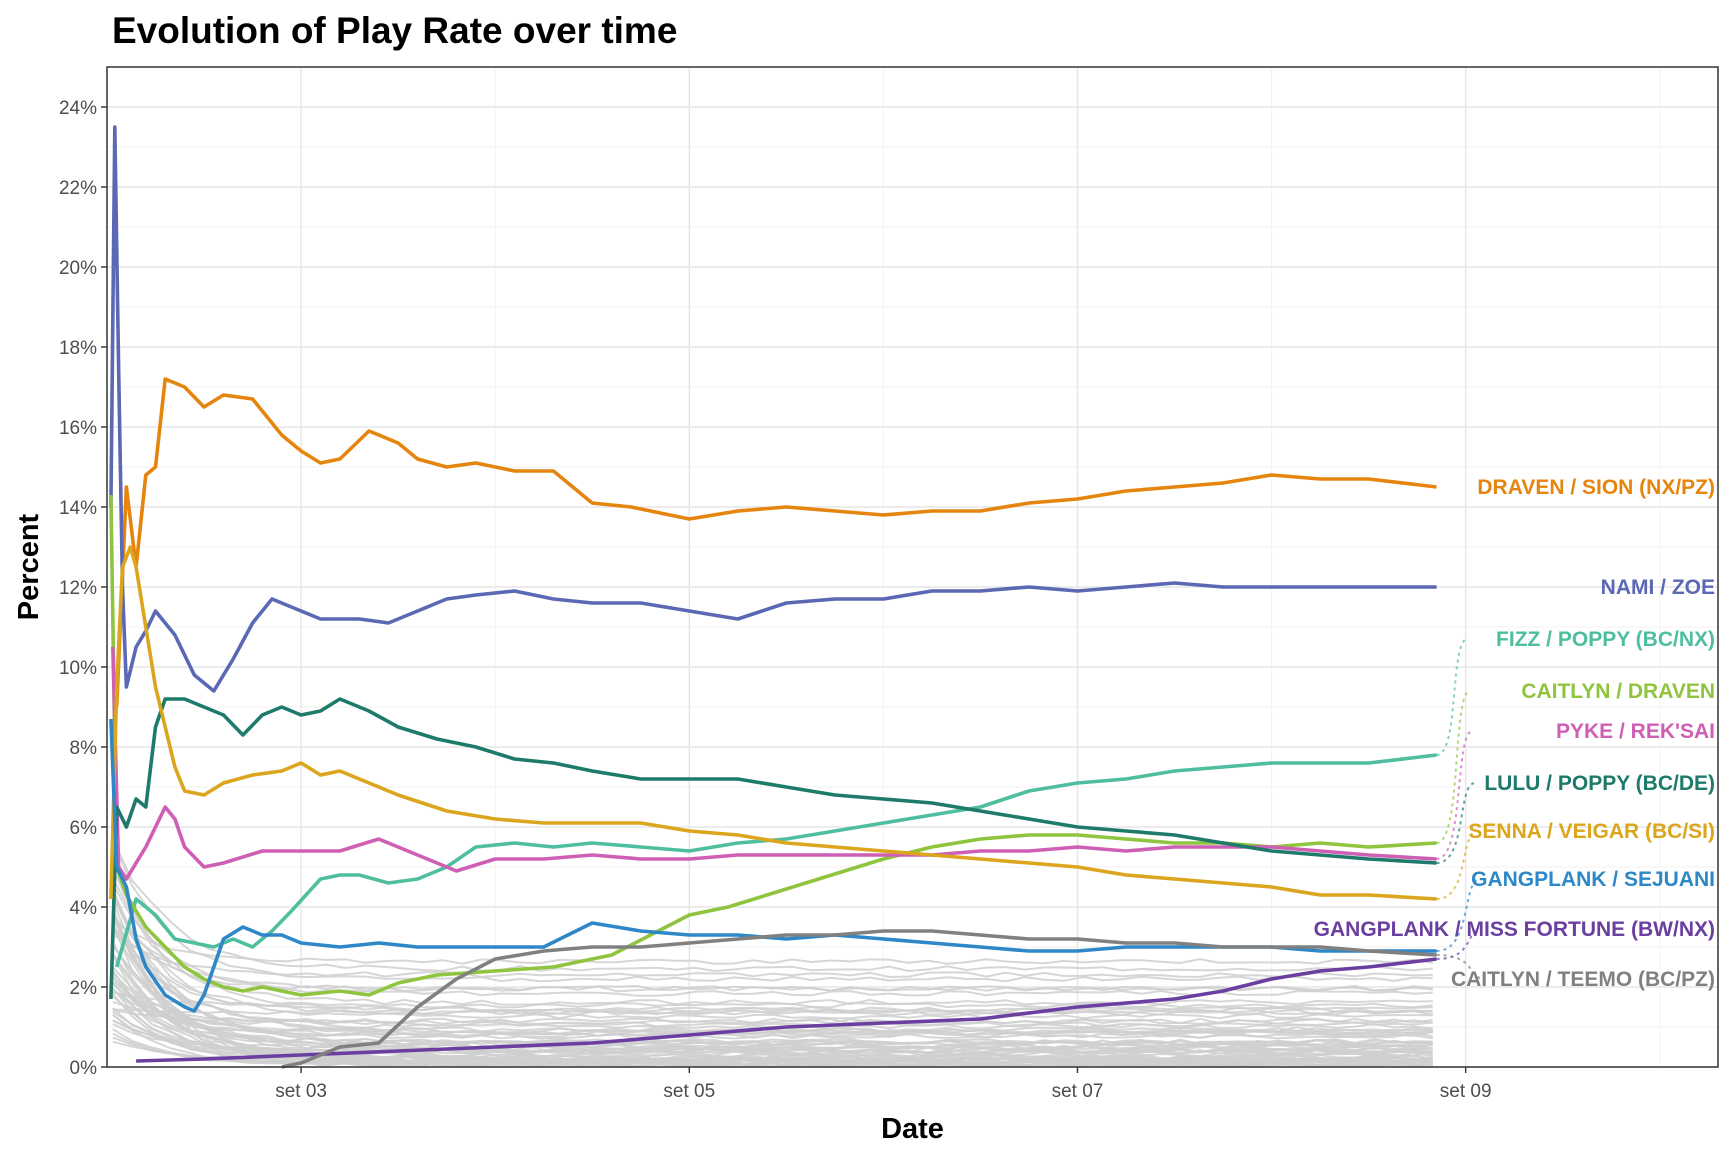  Describe the element at coordinates (1466, 1091) in the screenshot. I see `x-tick-label: set 09` at that location.